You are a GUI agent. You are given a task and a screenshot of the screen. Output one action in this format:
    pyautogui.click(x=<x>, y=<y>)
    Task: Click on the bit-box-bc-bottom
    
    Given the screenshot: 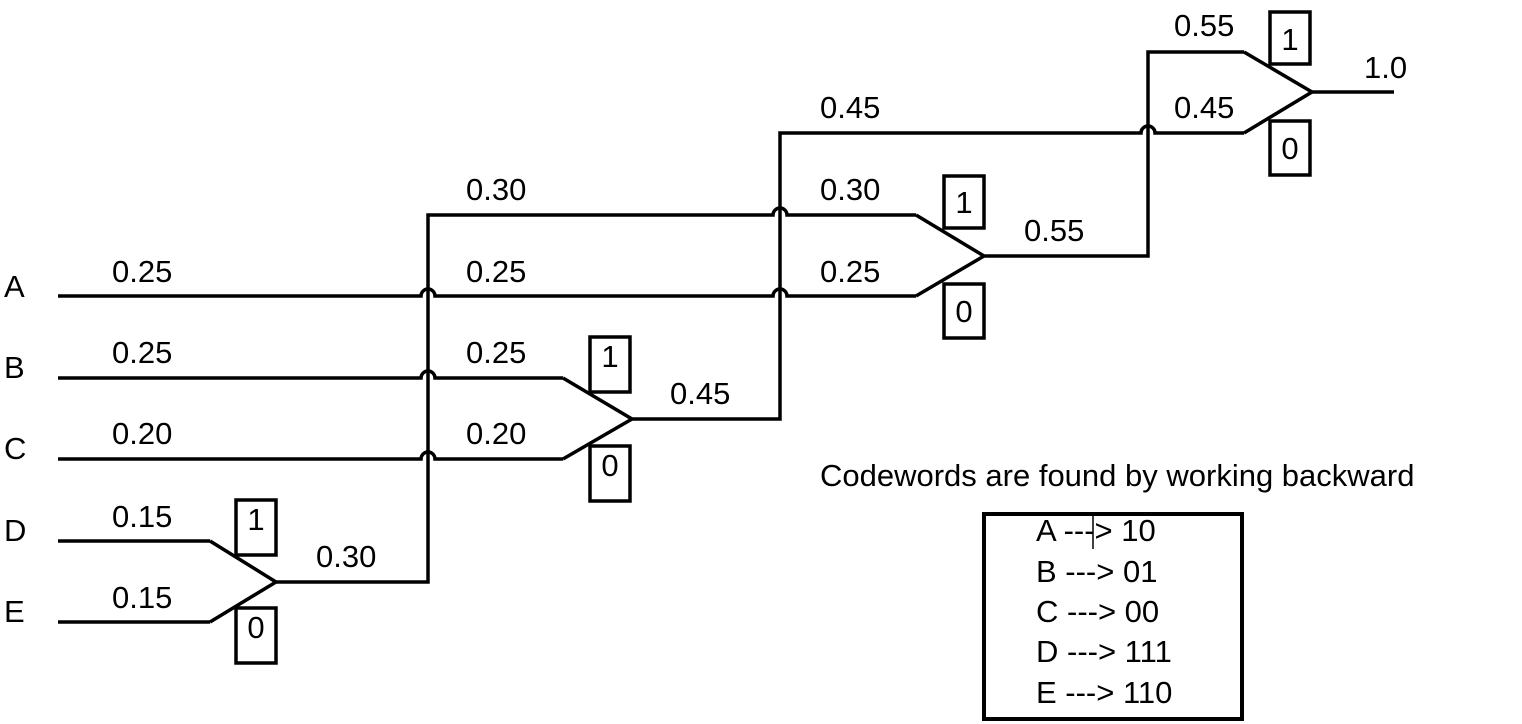 What is the action you would take?
    pyautogui.click(x=610, y=473)
    